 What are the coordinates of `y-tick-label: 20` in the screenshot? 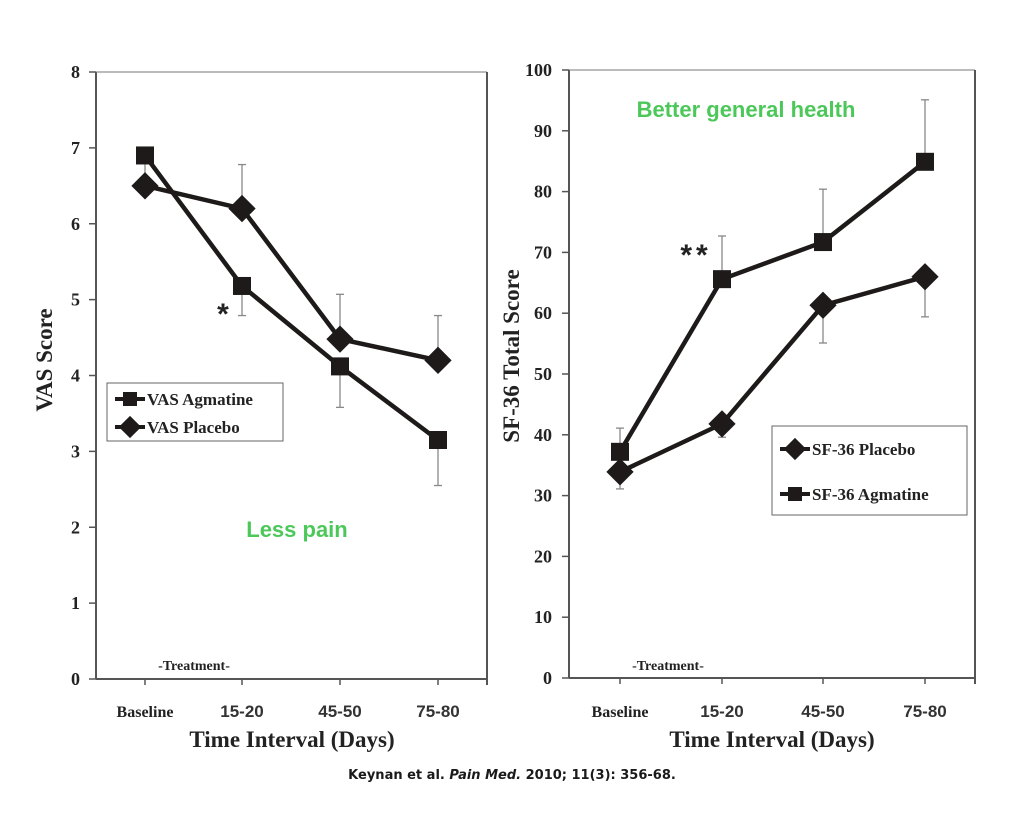 It's located at (543, 556).